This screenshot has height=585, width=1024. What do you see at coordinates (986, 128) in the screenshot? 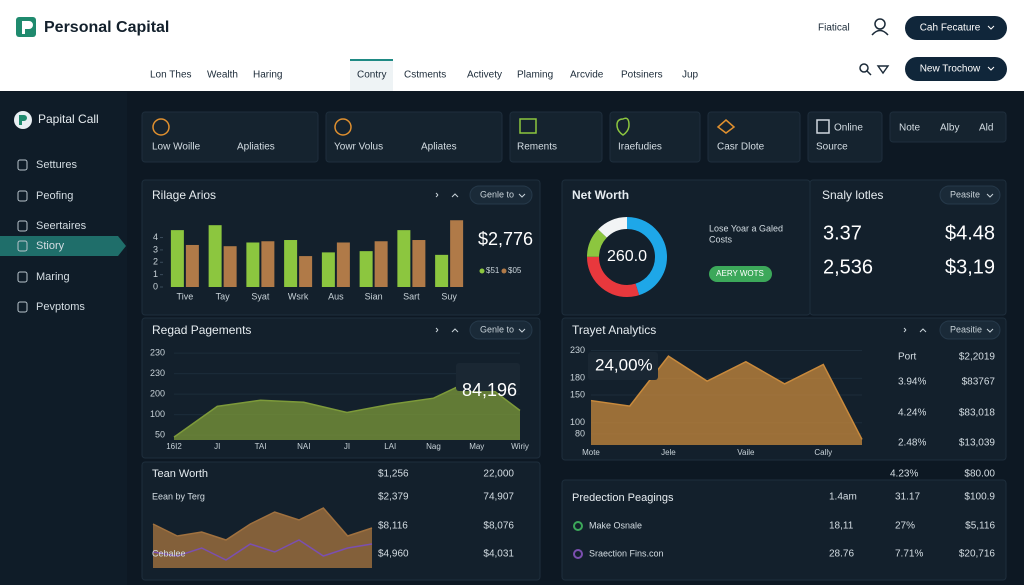
I see `tile-label: Ald` at bounding box center [986, 128].